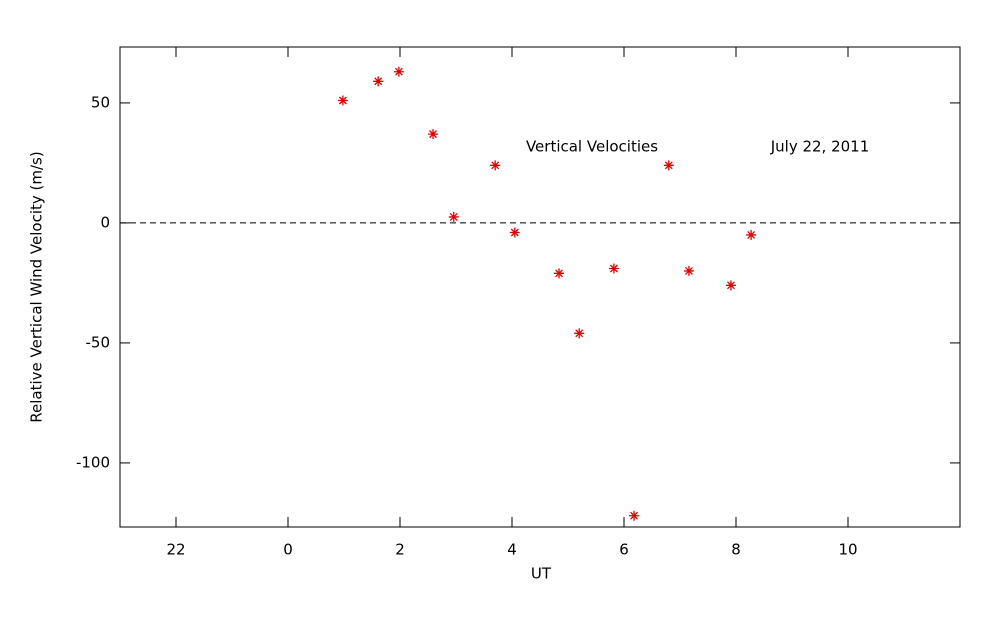 The height and width of the screenshot is (625, 1000). What do you see at coordinates (98, 342) in the screenshot?
I see `y-tick-label: -50` at bounding box center [98, 342].